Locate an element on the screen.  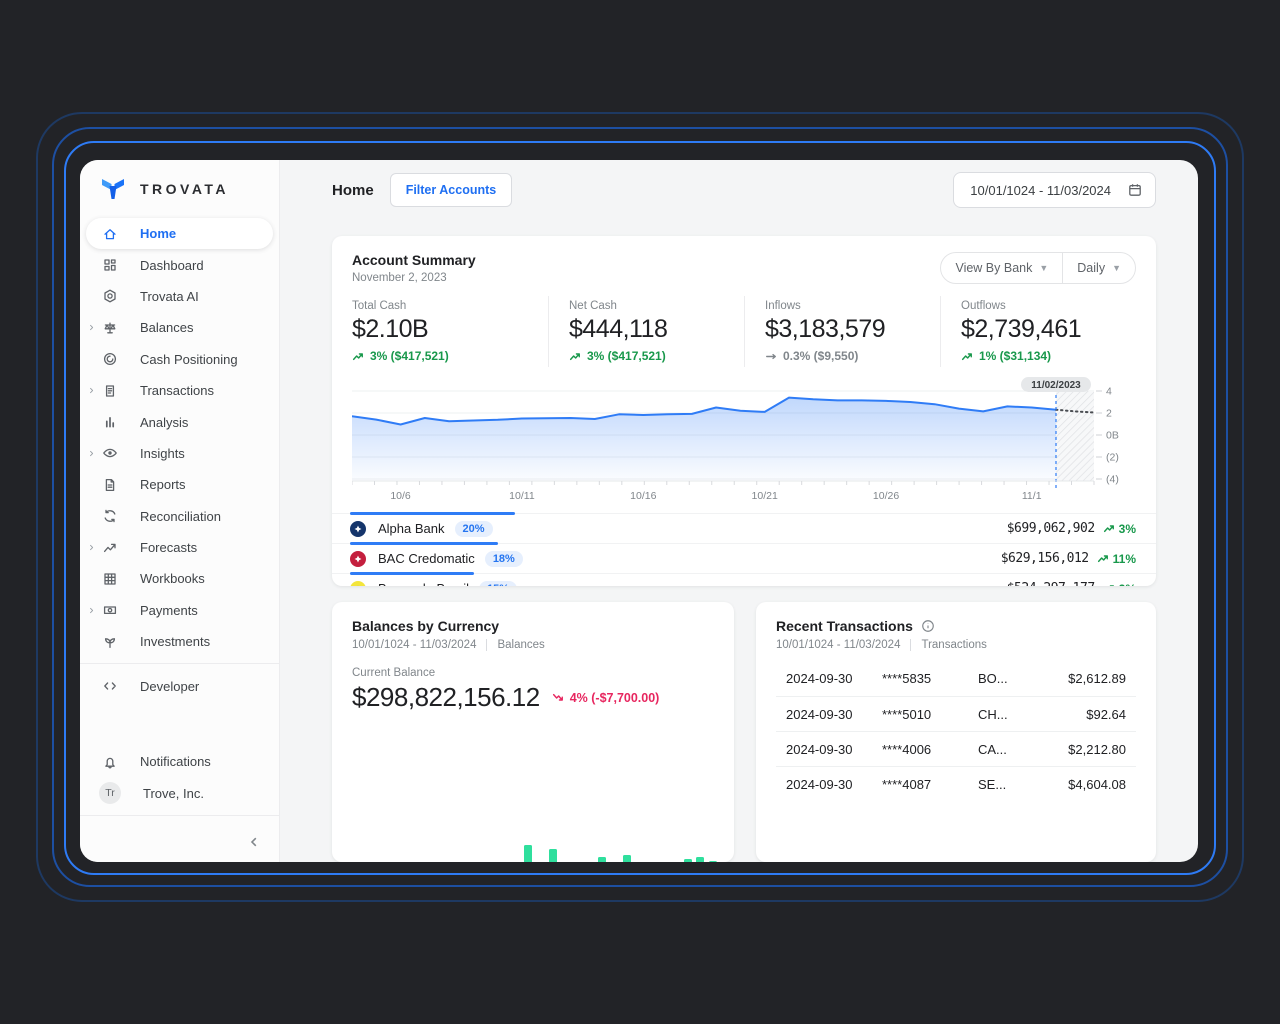
tx-amount: $92.64 is located at coordinates (1106, 714).